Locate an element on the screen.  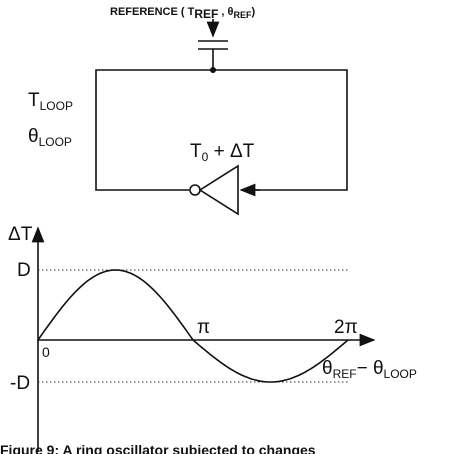
loop-theta-label: θLOOP is located at coordinates (50, 137).